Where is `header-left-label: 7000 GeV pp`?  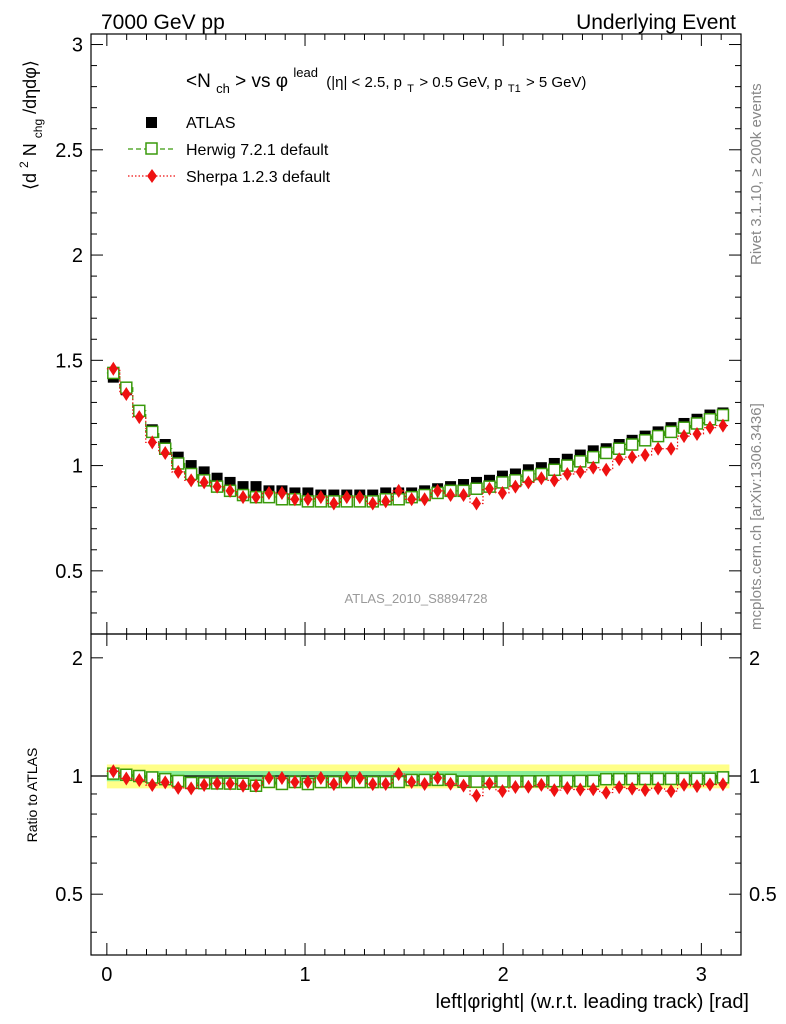 header-left-label: 7000 GeV pp is located at coordinates (163, 22).